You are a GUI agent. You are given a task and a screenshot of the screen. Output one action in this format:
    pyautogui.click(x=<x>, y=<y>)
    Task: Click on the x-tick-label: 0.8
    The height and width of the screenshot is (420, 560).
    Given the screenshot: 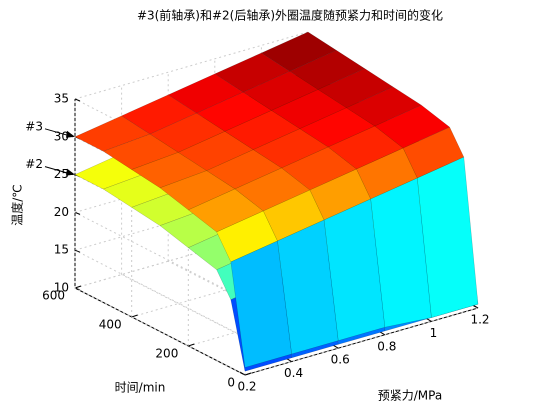 What is the action you would take?
    pyautogui.click(x=386, y=346)
    